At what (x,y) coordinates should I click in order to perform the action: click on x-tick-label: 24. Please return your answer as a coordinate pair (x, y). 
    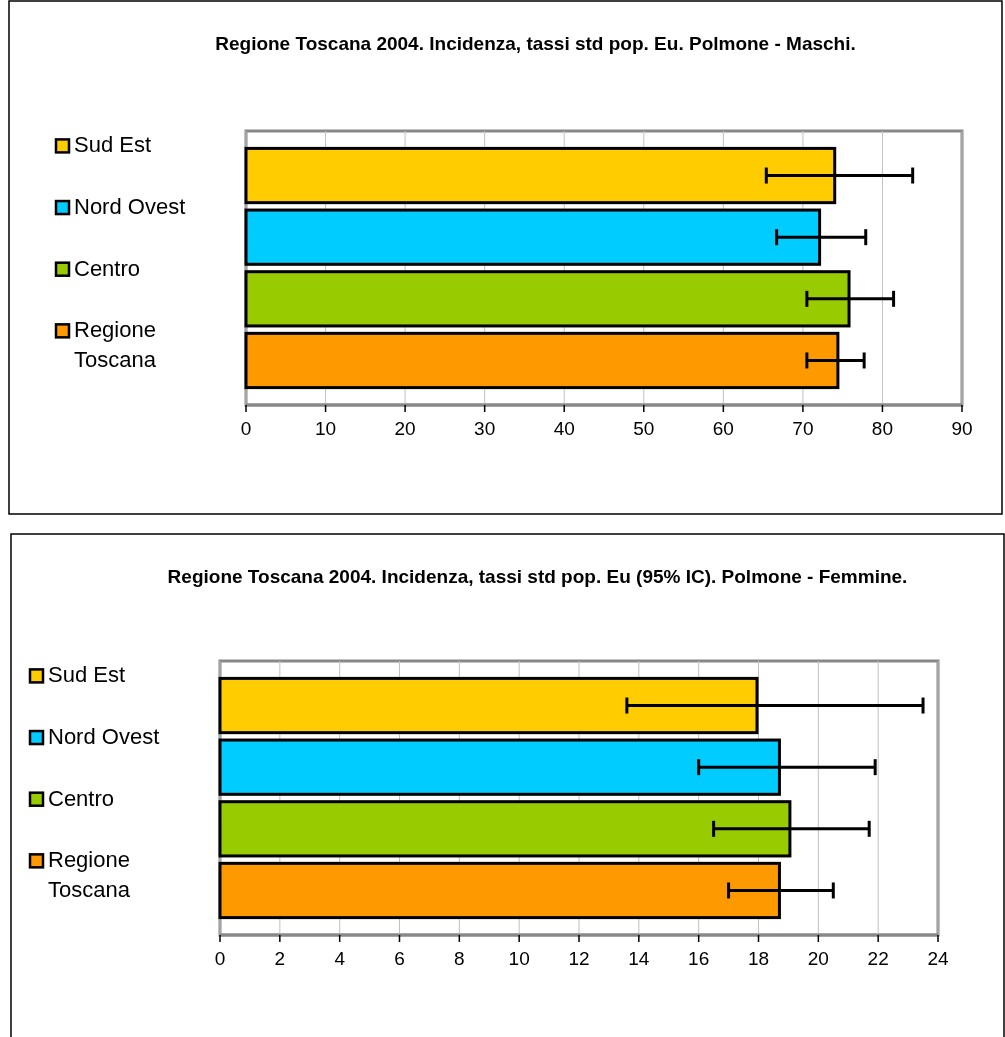
    Looking at the image, I should click on (938, 958).